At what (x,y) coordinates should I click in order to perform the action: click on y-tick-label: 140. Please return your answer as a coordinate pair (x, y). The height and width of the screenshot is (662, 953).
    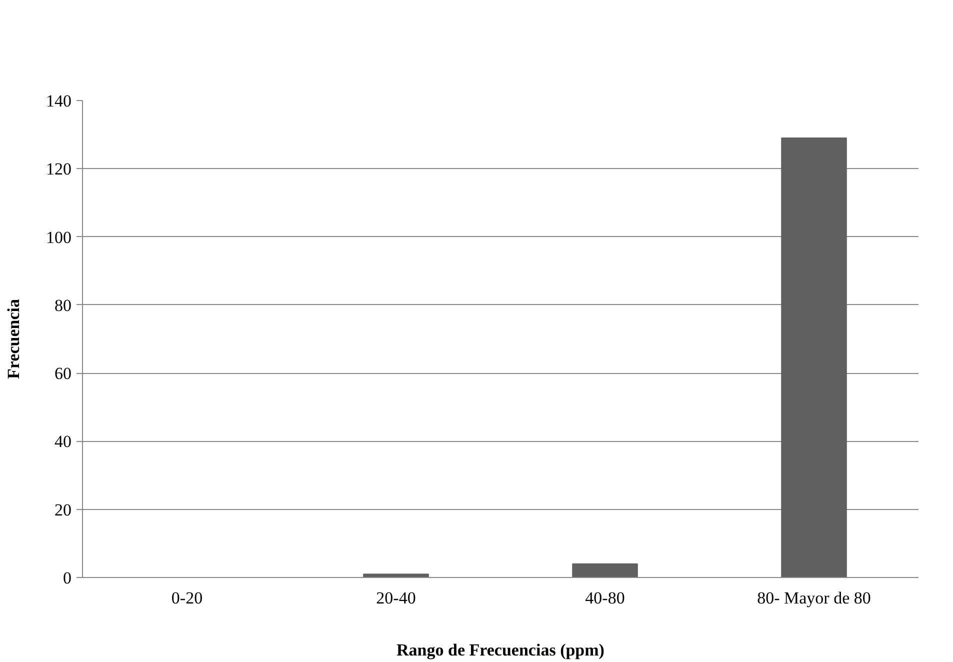
    Looking at the image, I should click on (59, 101).